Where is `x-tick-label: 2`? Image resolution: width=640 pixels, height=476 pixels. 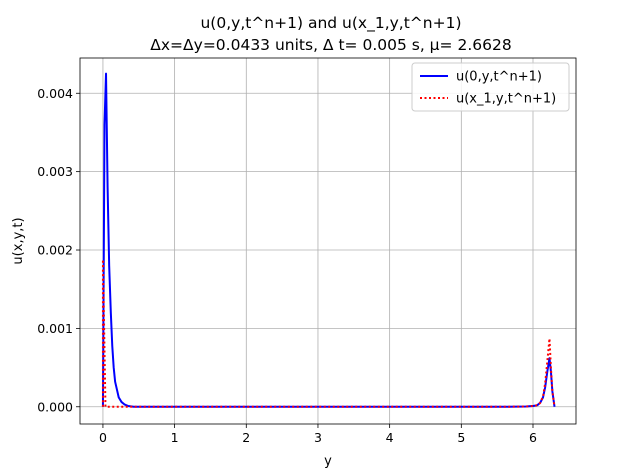
x-tick-label: 2 is located at coordinates (246, 437).